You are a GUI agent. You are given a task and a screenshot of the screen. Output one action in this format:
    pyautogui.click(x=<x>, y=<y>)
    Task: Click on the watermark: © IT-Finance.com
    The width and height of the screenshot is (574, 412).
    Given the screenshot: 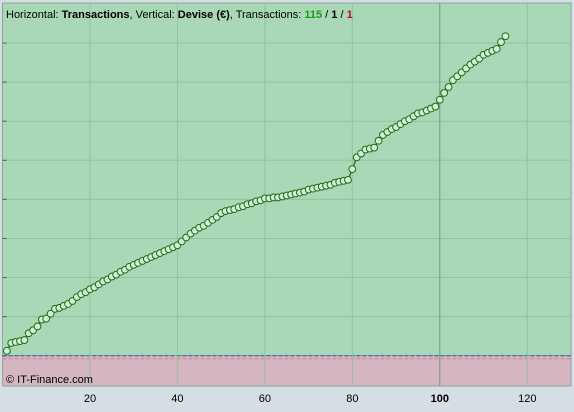 What is the action you would take?
    pyautogui.click(x=49, y=380)
    